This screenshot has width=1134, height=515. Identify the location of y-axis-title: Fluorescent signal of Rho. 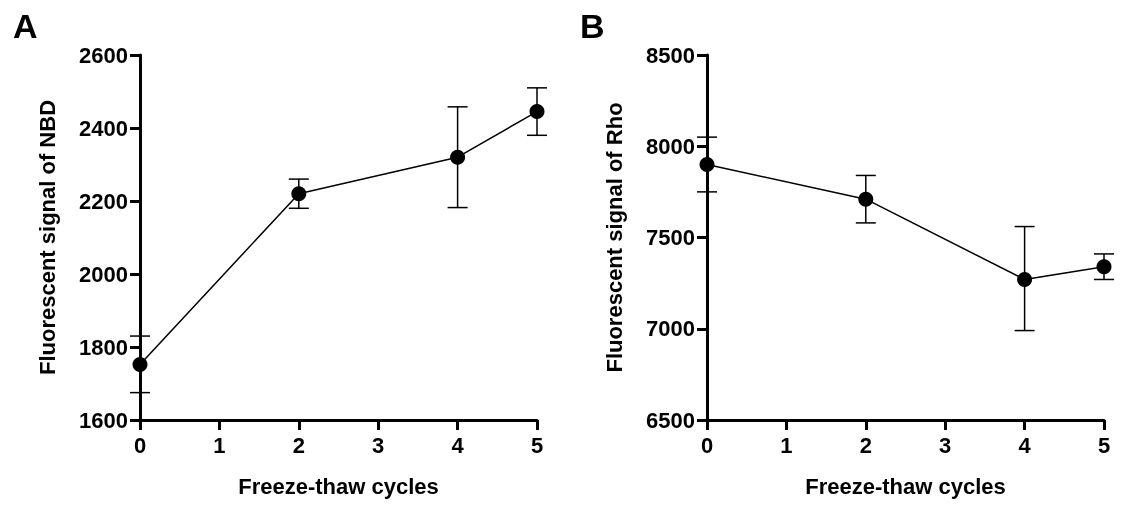
(614, 237).